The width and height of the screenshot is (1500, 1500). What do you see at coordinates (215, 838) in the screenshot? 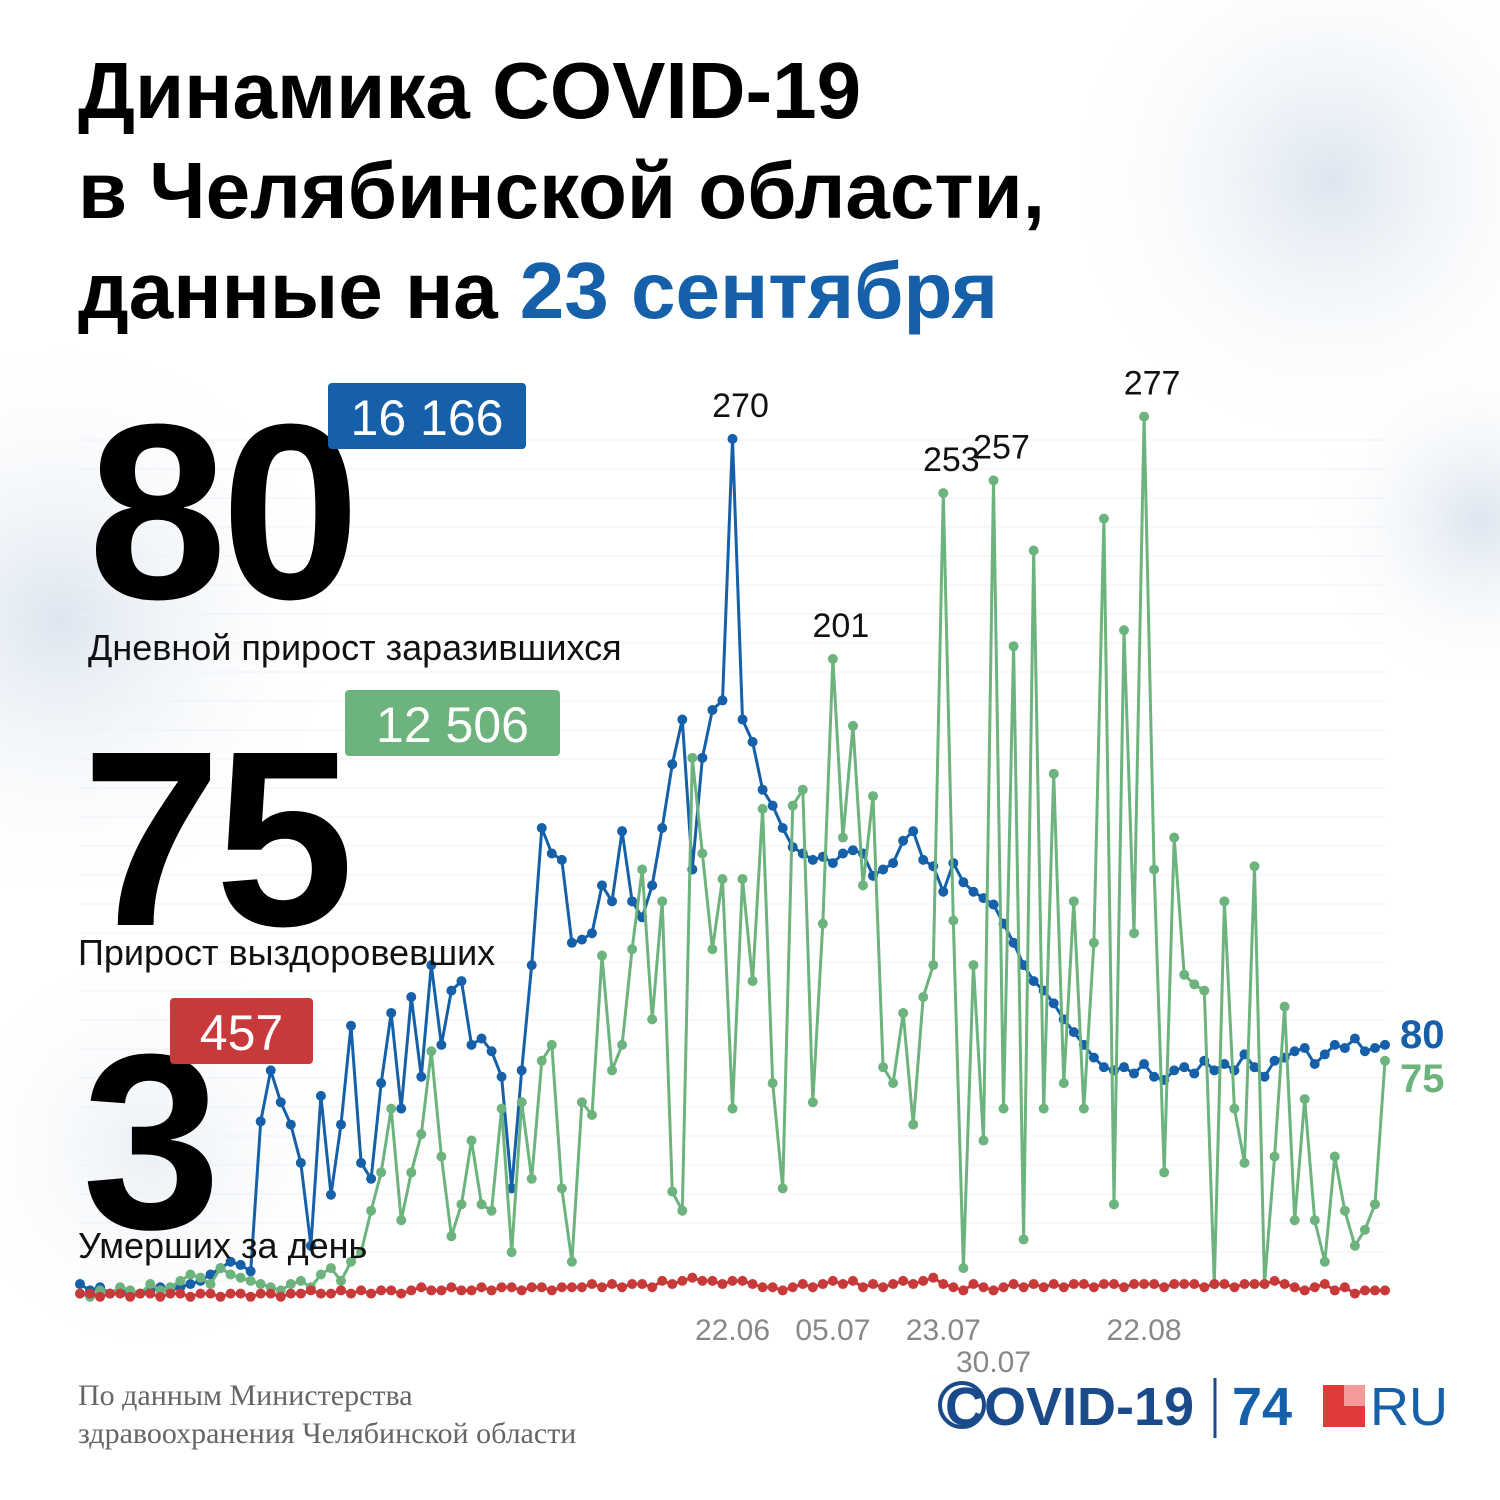
I see `stat-number: 75` at bounding box center [215, 838].